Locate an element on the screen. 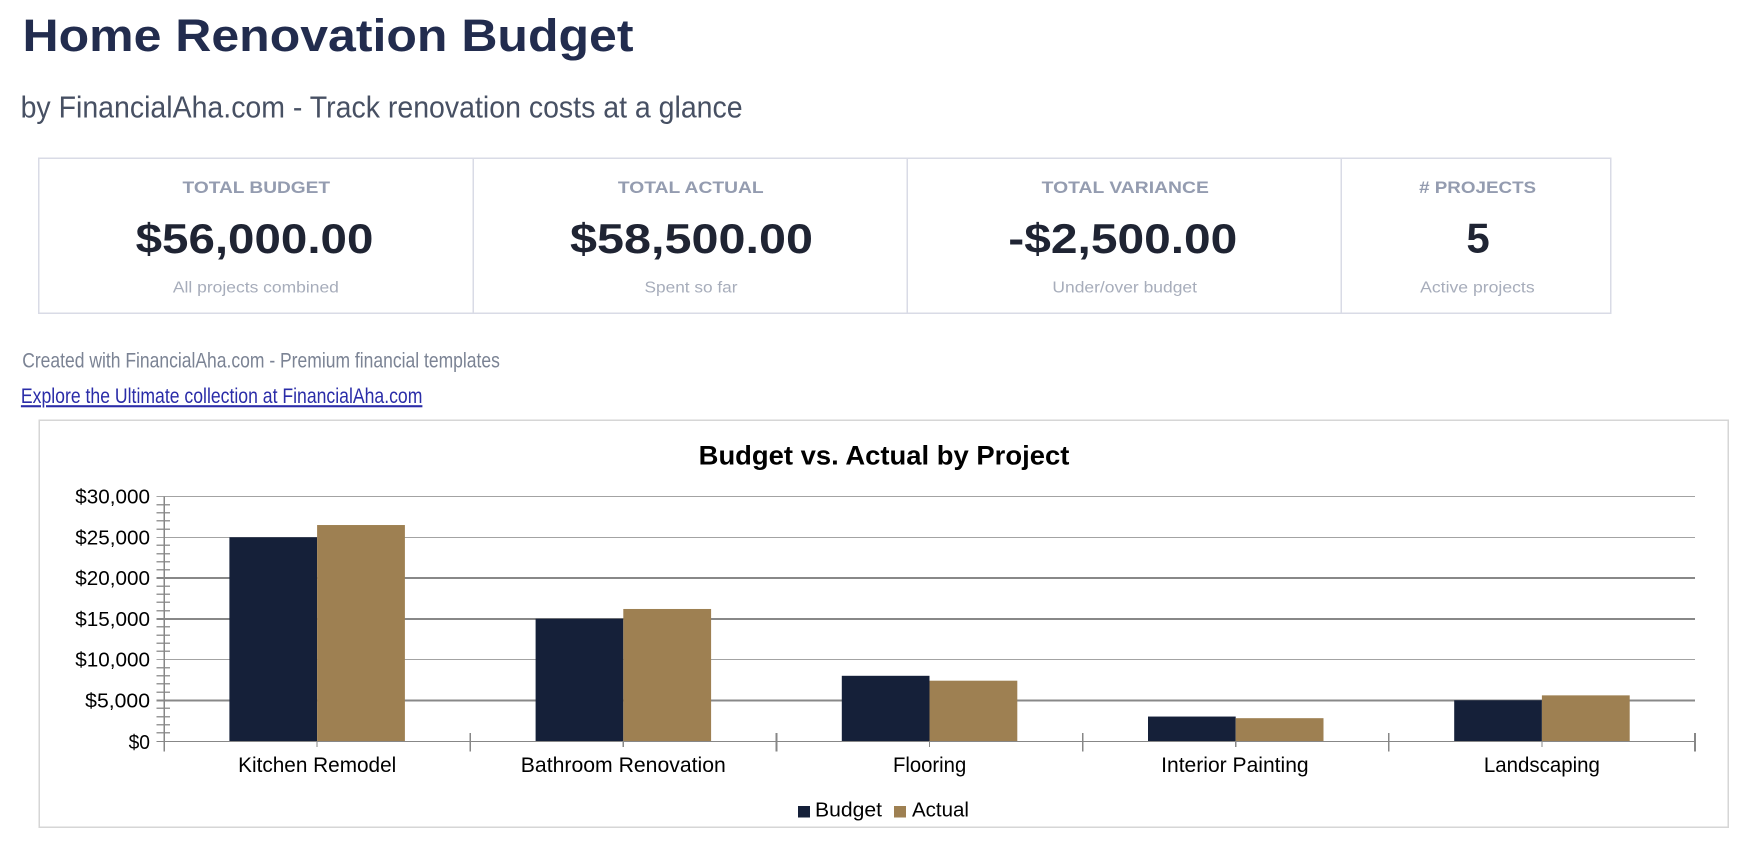 The width and height of the screenshot is (1750, 854). svg-text: Bathroom Renovation is located at coordinates (623, 765).